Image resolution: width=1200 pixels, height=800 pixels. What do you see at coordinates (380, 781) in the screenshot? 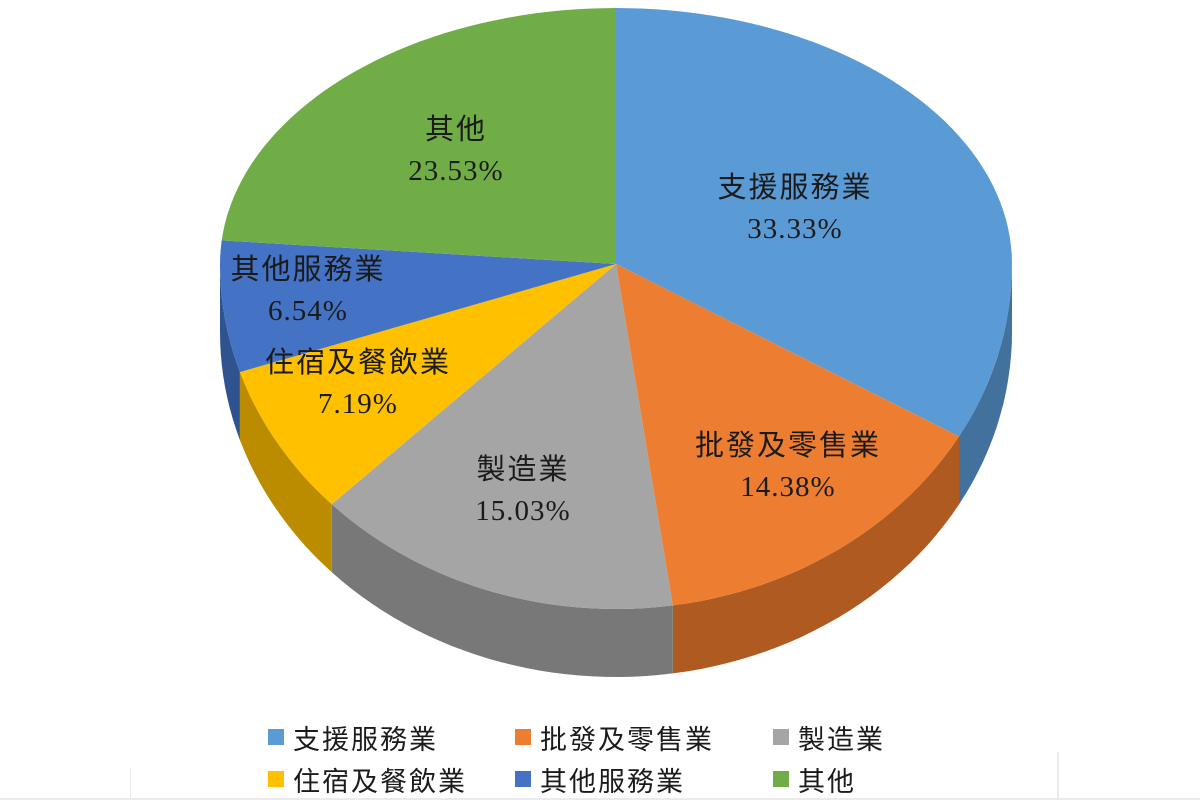
I see `legend-label: 住宿及餐飲業` at bounding box center [380, 781].